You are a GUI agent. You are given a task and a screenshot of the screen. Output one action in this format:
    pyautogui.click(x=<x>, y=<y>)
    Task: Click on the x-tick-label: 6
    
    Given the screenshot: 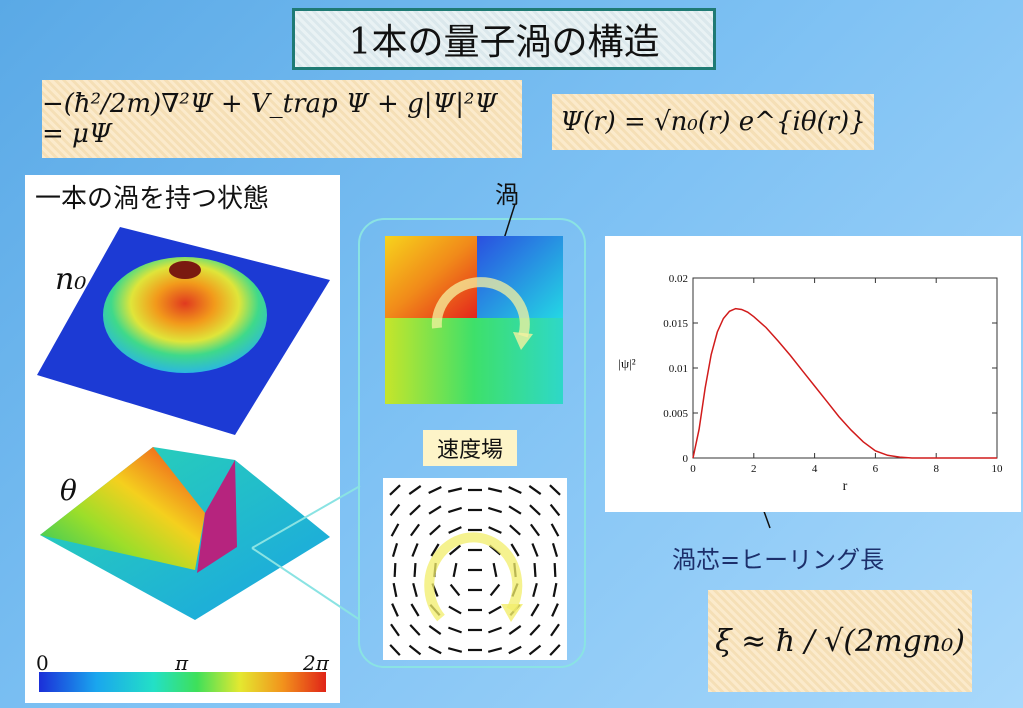 What is the action you would take?
    pyautogui.click(x=876, y=469)
    